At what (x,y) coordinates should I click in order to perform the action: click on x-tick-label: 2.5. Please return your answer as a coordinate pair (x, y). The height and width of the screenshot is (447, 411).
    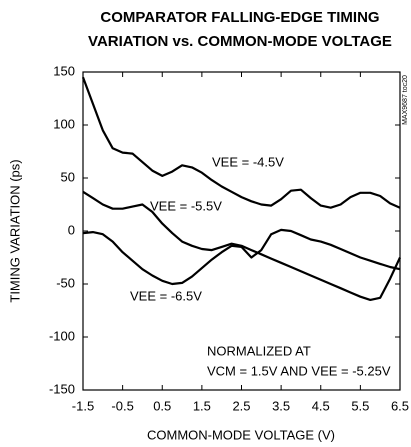
    Looking at the image, I should click on (241, 405).